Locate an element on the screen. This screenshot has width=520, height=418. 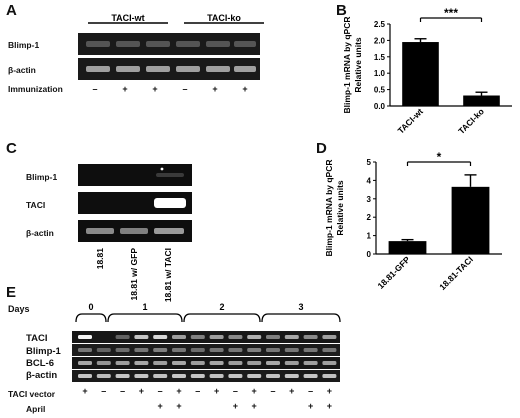
group-label-taci-ko: TACI-ko is located at coordinates (224, 18).